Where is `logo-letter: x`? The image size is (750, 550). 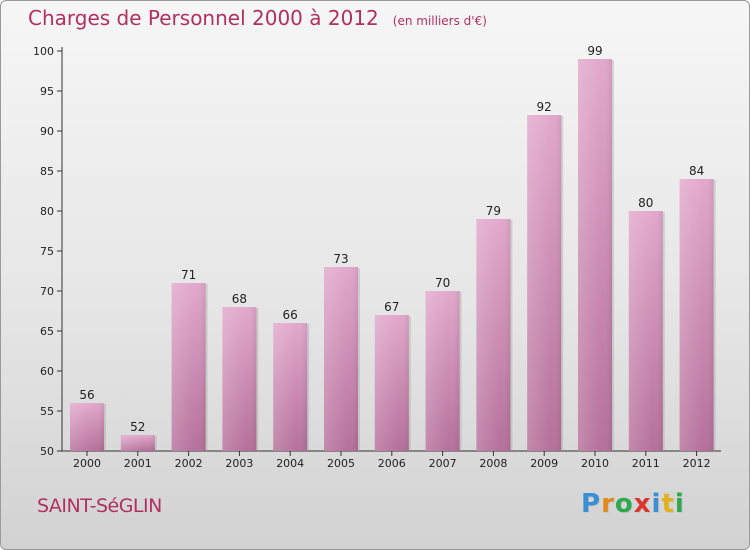
logo-letter: x is located at coordinates (642, 504).